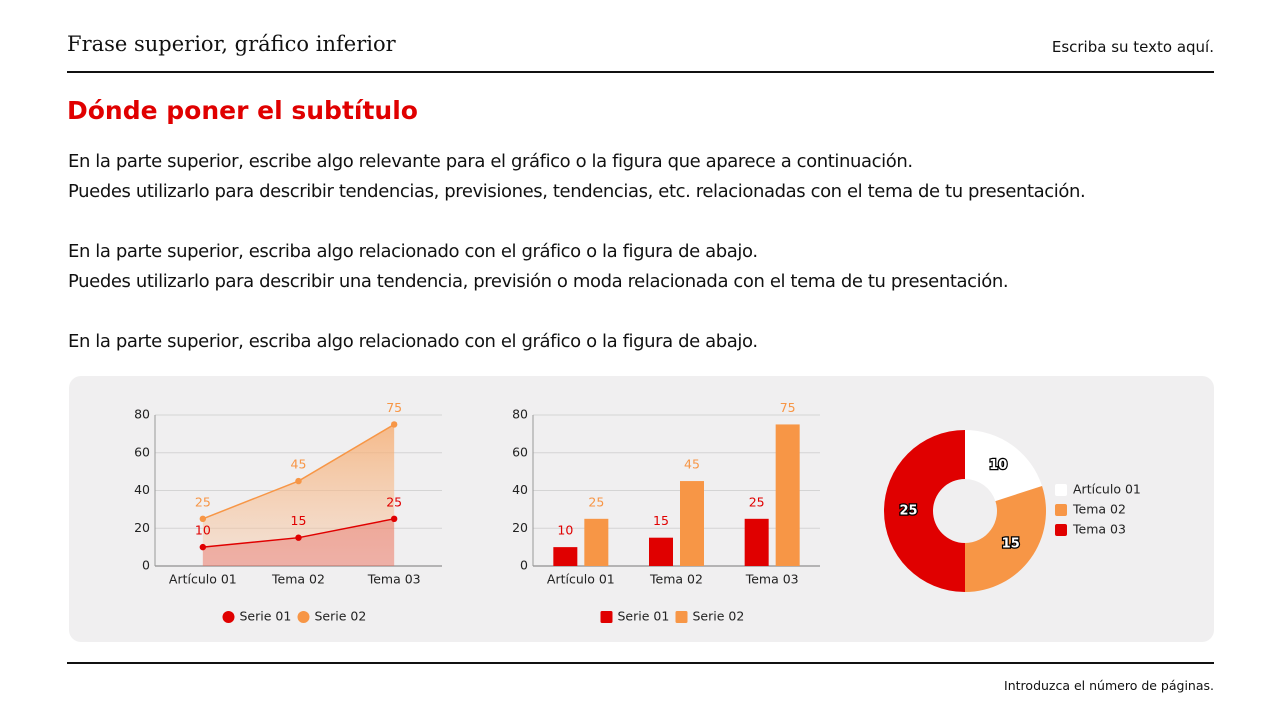  What do you see at coordinates (1099, 509) in the screenshot?
I see `legend-label: Tema 02` at bounding box center [1099, 509].